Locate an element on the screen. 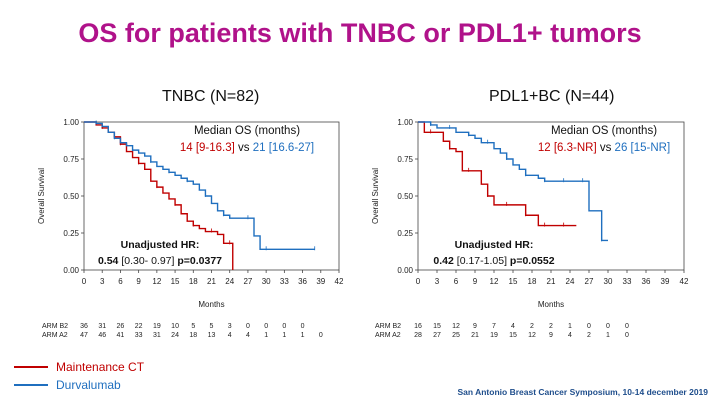 The image size is (720, 405). median-durvalumab: 26 [15-NR] is located at coordinates (643, 148).